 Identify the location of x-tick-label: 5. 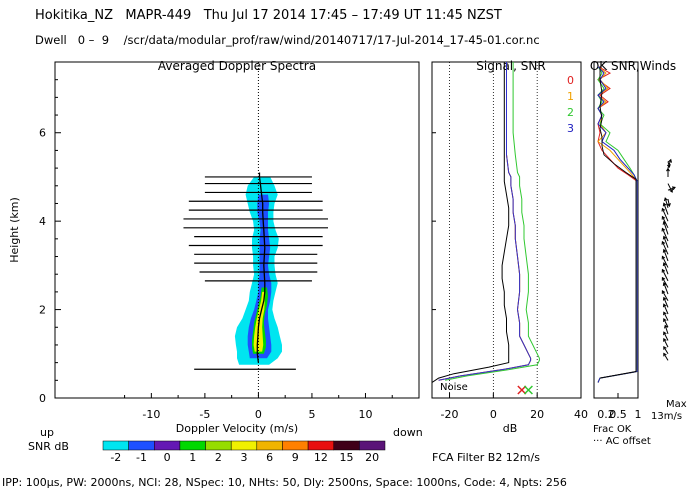
(311, 414).